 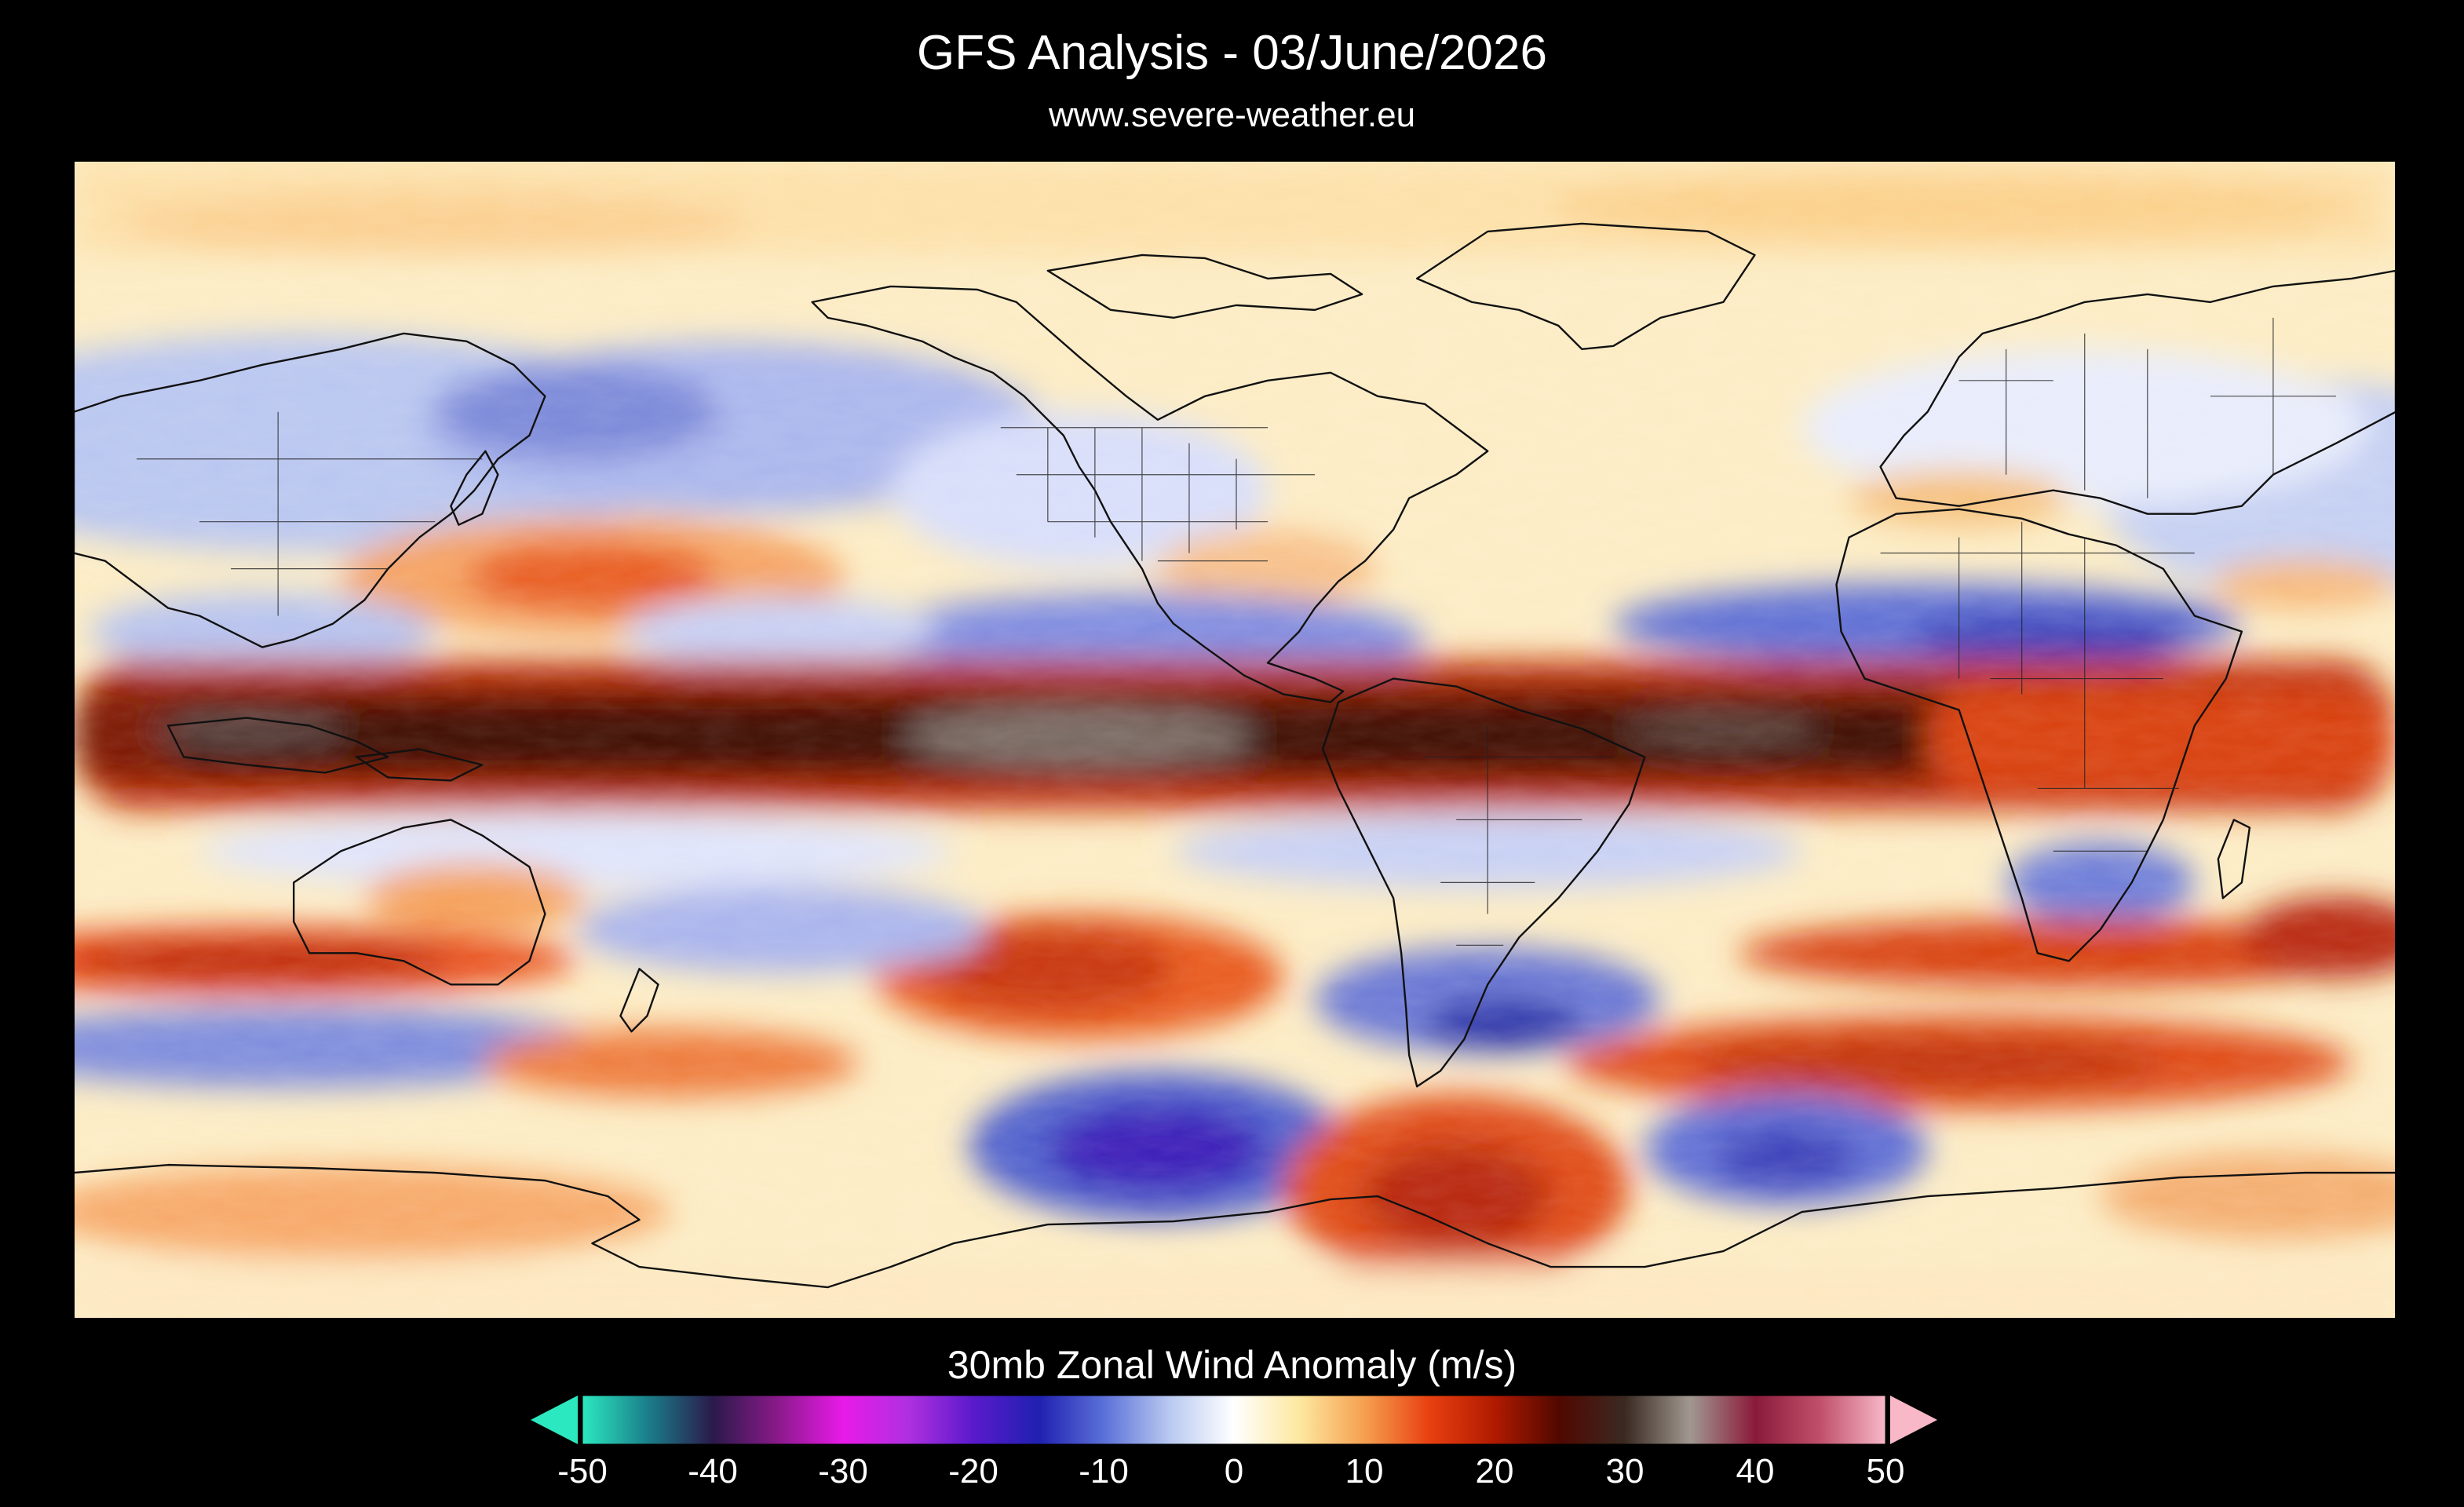 I want to click on chart-title: GFS Analysis - 03/June/2026, so click(x=1231, y=53).